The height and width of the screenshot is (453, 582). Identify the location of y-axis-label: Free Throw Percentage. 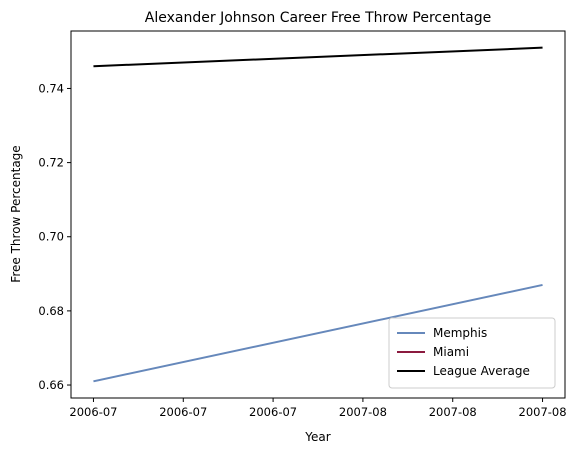
(16, 213).